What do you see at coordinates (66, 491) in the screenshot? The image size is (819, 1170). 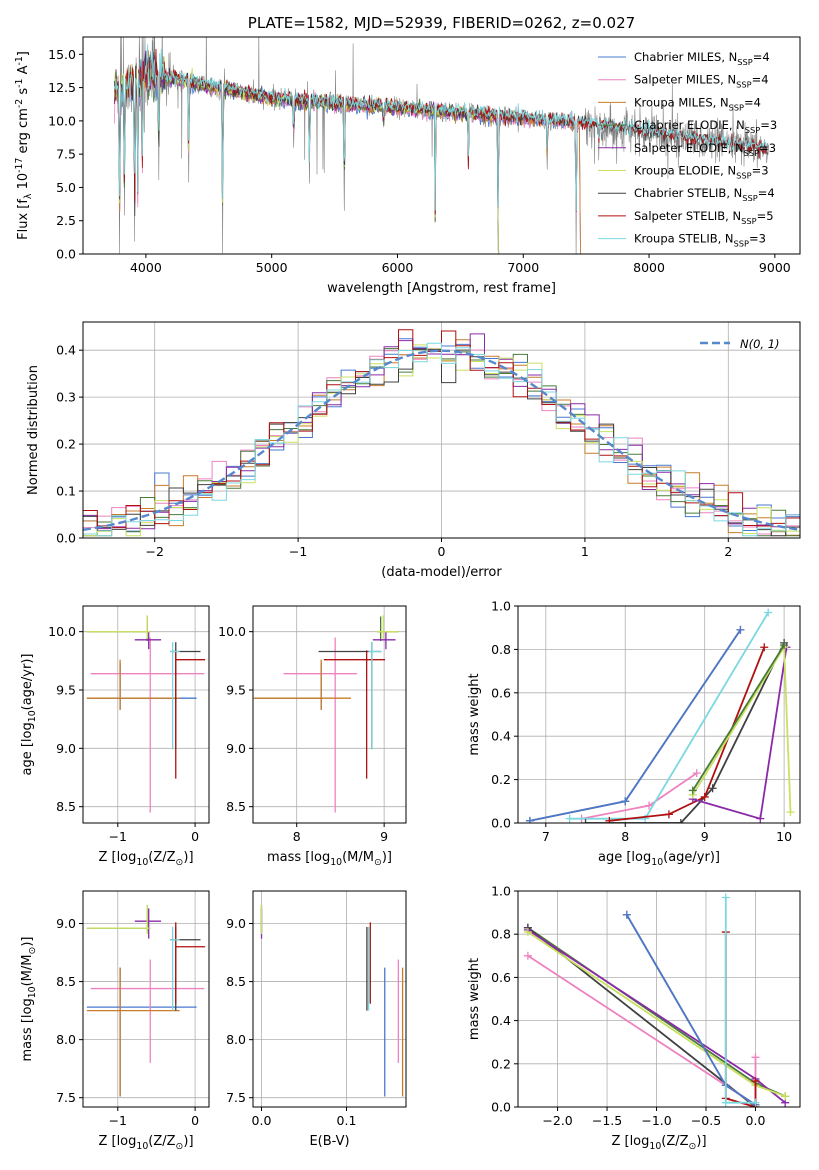 I see `y-tick-label: 0.1` at bounding box center [66, 491].